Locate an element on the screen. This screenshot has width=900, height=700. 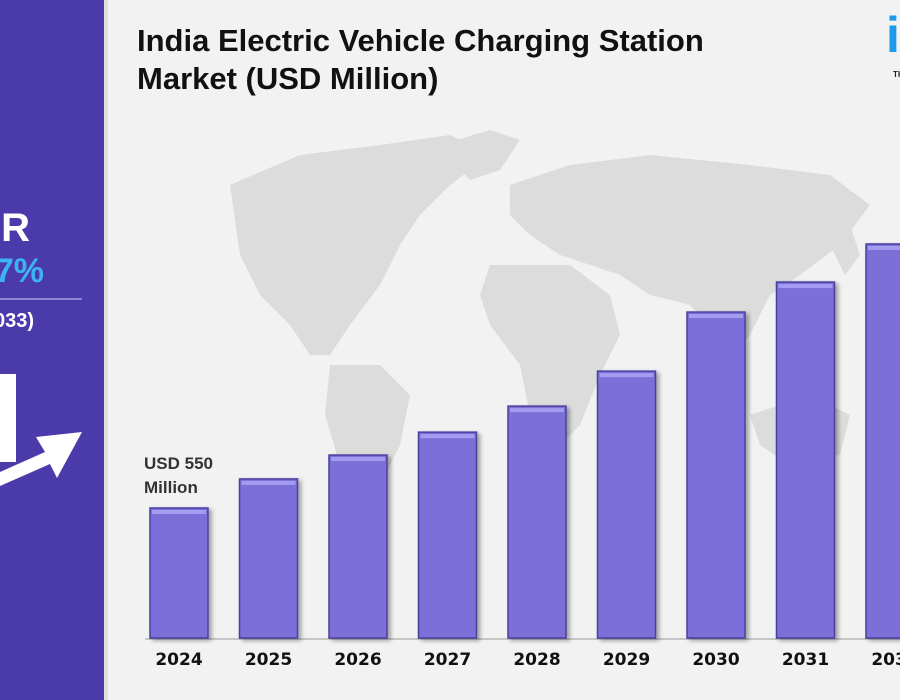
growth-arrow-icon is located at coordinates (41, 430).